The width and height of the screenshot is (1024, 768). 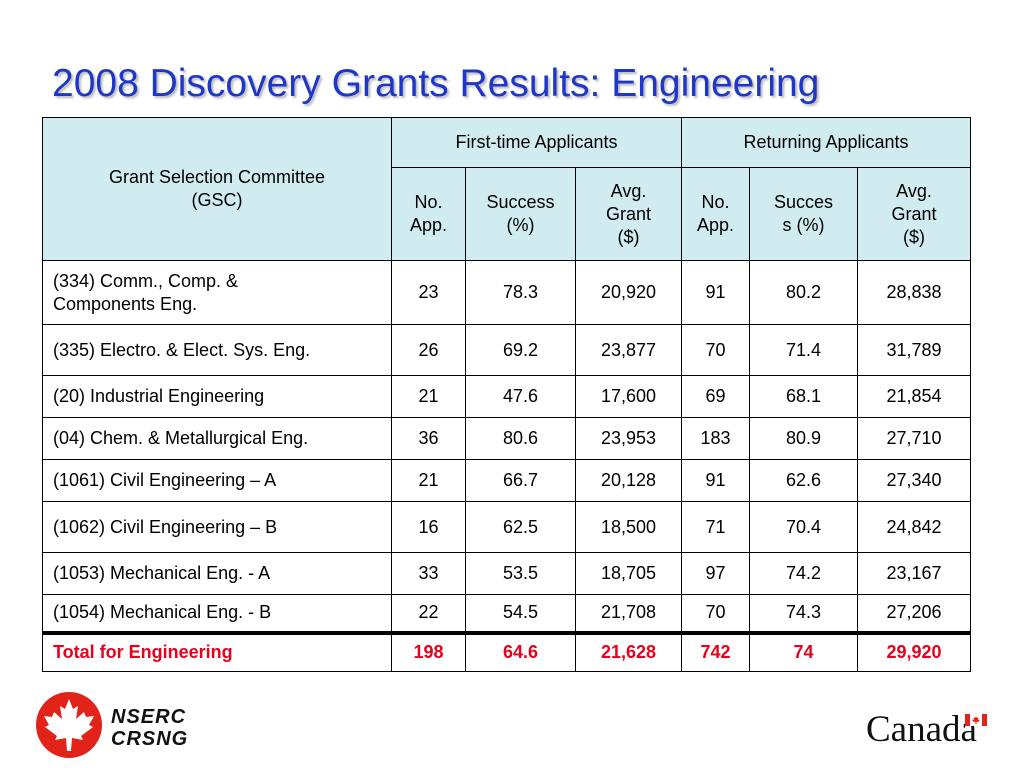 I want to click on total-value: 74, so click(x=803, y=651).